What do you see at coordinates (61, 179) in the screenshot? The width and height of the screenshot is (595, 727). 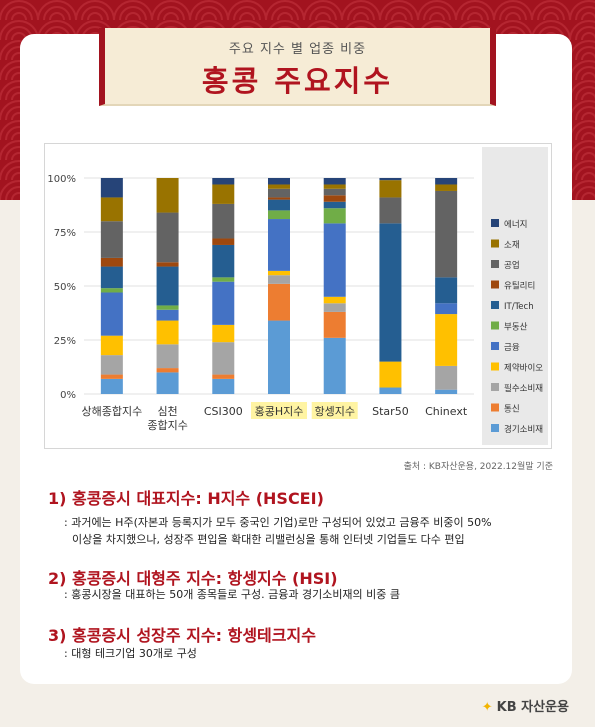 I see `y-tick-label: 100%` at bounding box center [61, 179].